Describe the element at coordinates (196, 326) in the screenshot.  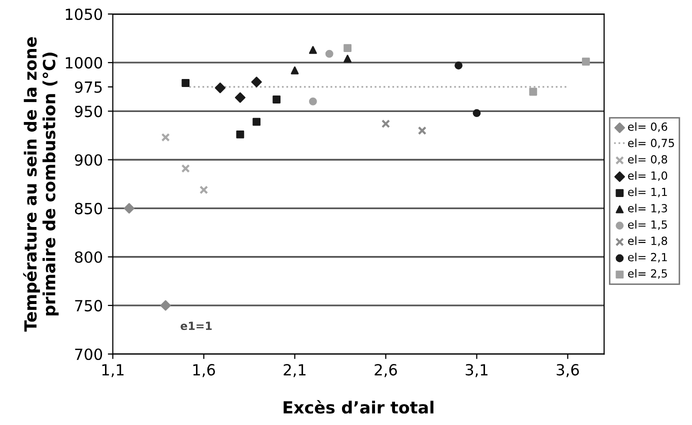
I see `annotation: e1=1` at that location.